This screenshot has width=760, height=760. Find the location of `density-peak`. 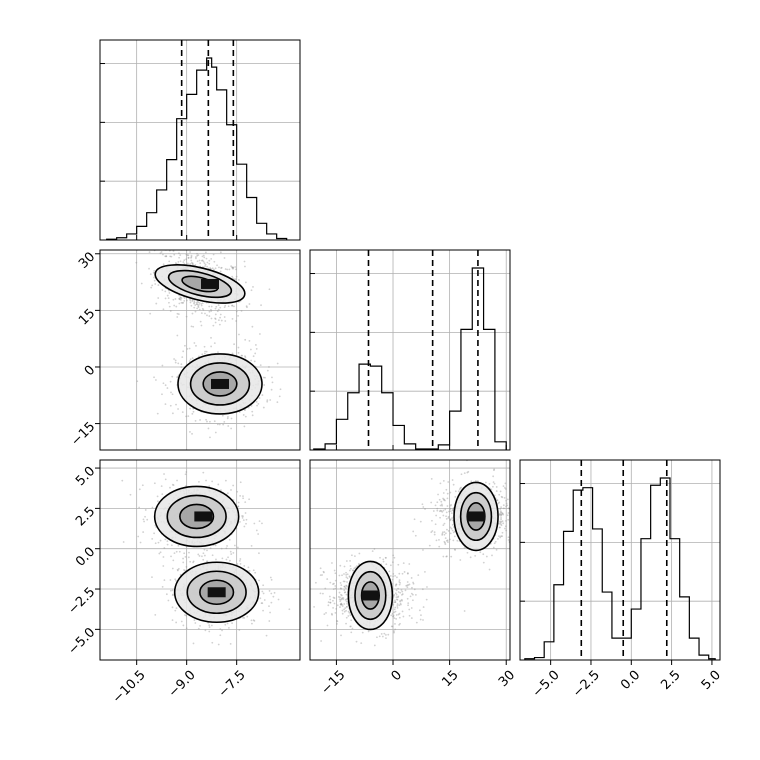

density-peak is located at coordinates (370, 595).